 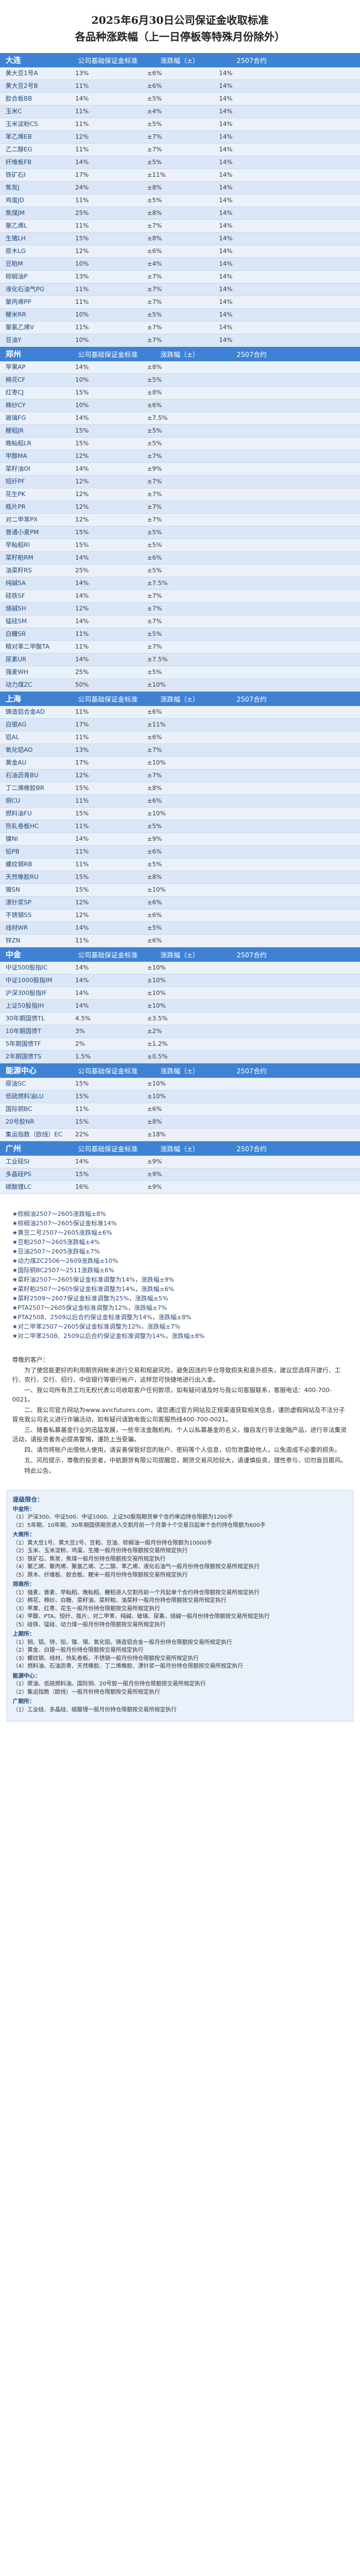 I want to click on section-header: 中金 公司基础保证金标准 涨跌幅（±） 2507合约, so click(x=180, y=955).